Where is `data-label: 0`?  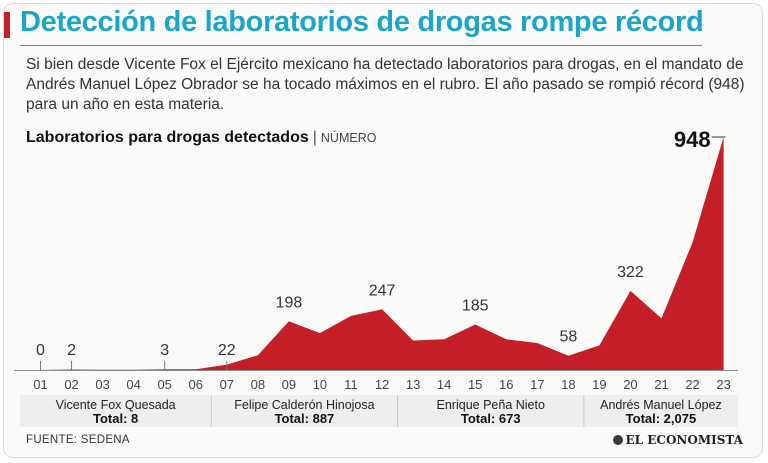 data-label: 0 is located at coordinates (40, 350).